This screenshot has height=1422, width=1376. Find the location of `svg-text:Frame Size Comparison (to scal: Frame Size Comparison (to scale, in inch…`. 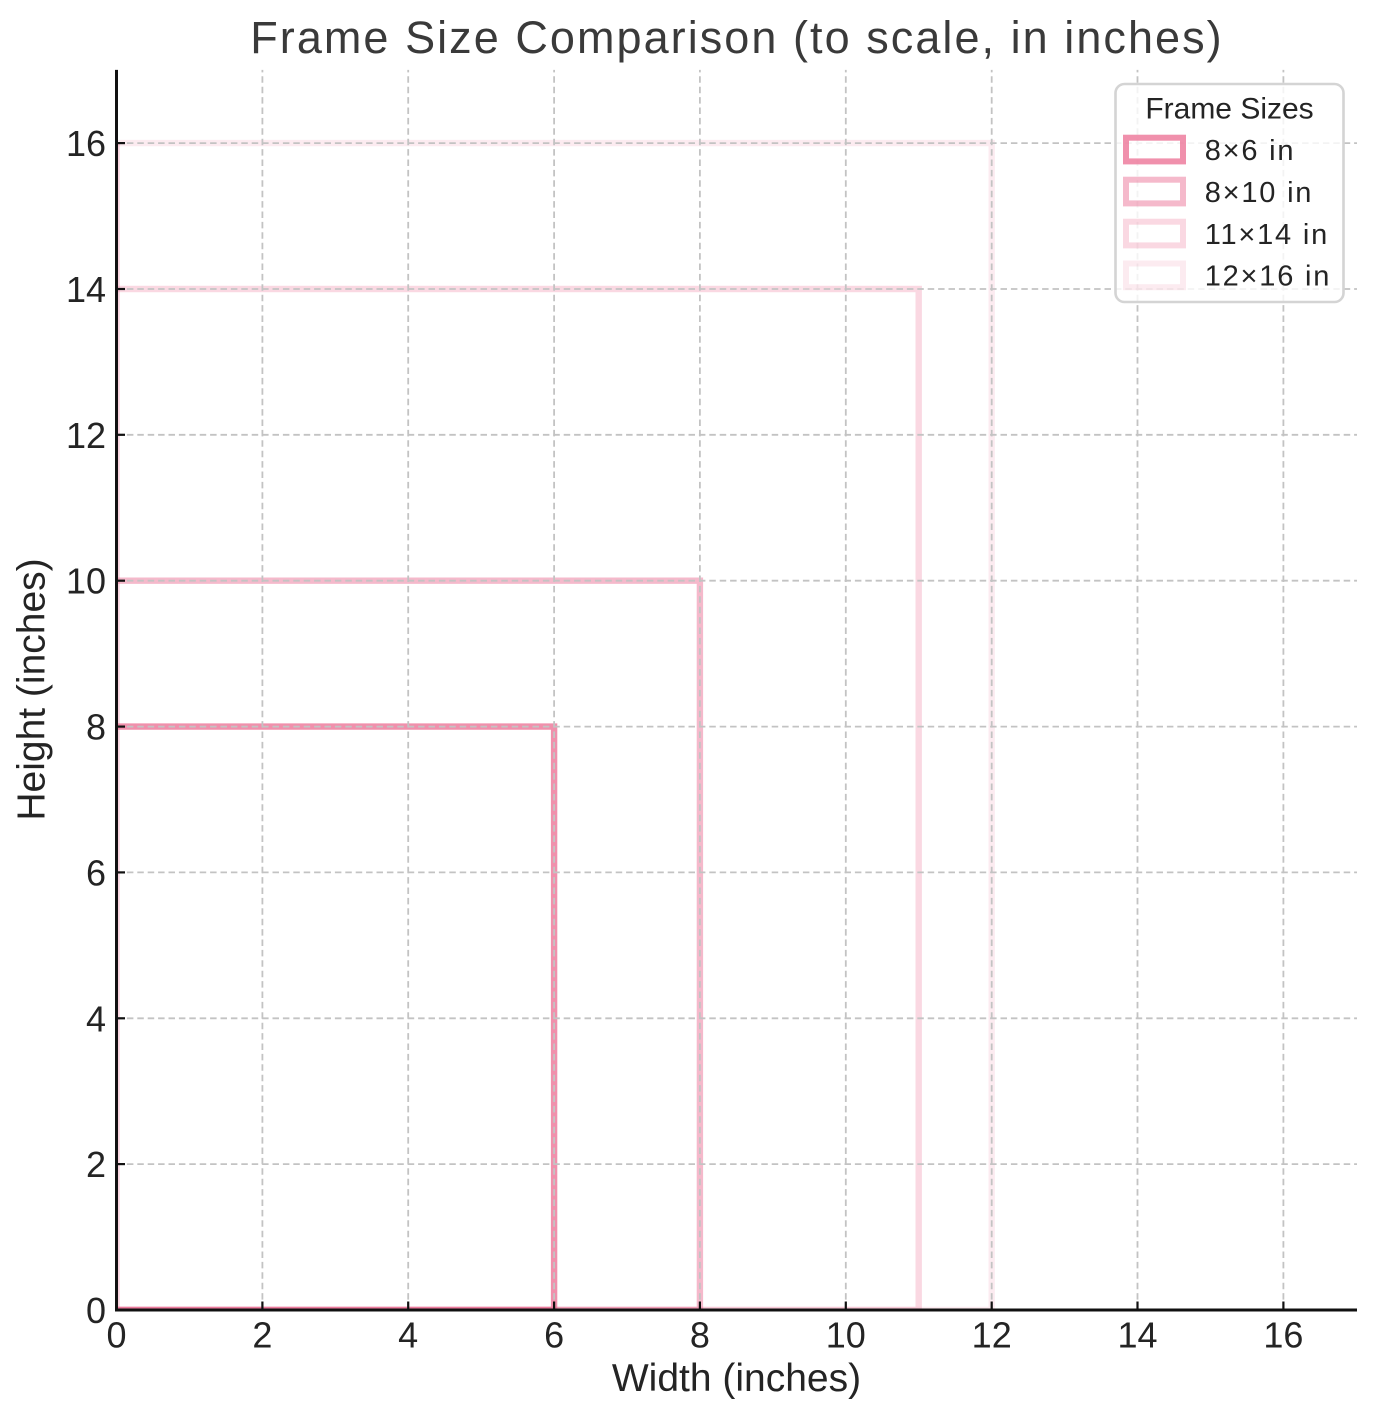

svg-text:Frame Size Comparison (to scal: Frame Size Comparison (to scale, in inch… is located at coordinates (736, 37).